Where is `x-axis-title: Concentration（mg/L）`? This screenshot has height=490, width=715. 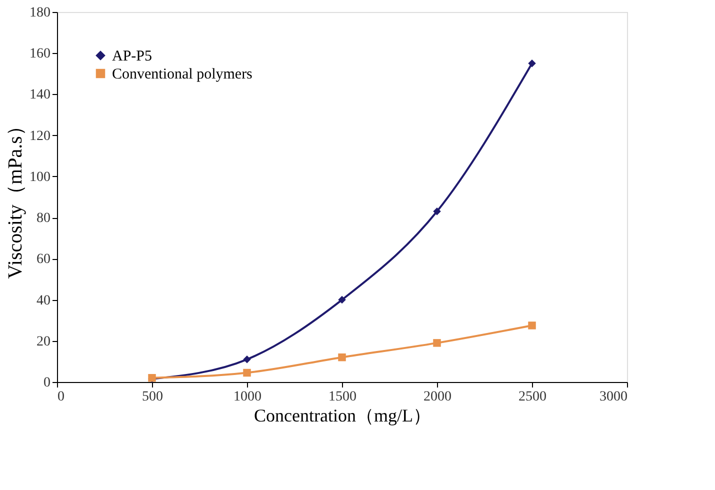
x-axis-title: Concentration（mg/L） is located at coordinates (342, 416).